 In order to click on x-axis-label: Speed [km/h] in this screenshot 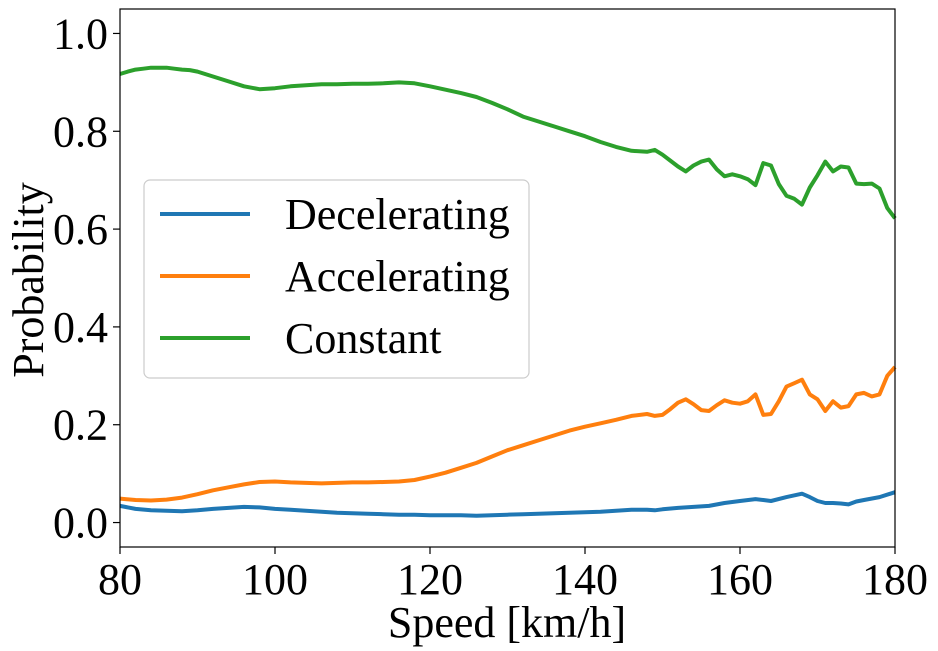, I will do `click(507, 622)`.